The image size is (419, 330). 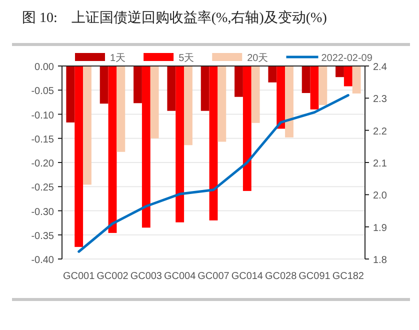 What do you see at coordinates (380, 164) in the screenshot?
I see `y2-tick-label: 2.1` at bounding box center [380, 164].